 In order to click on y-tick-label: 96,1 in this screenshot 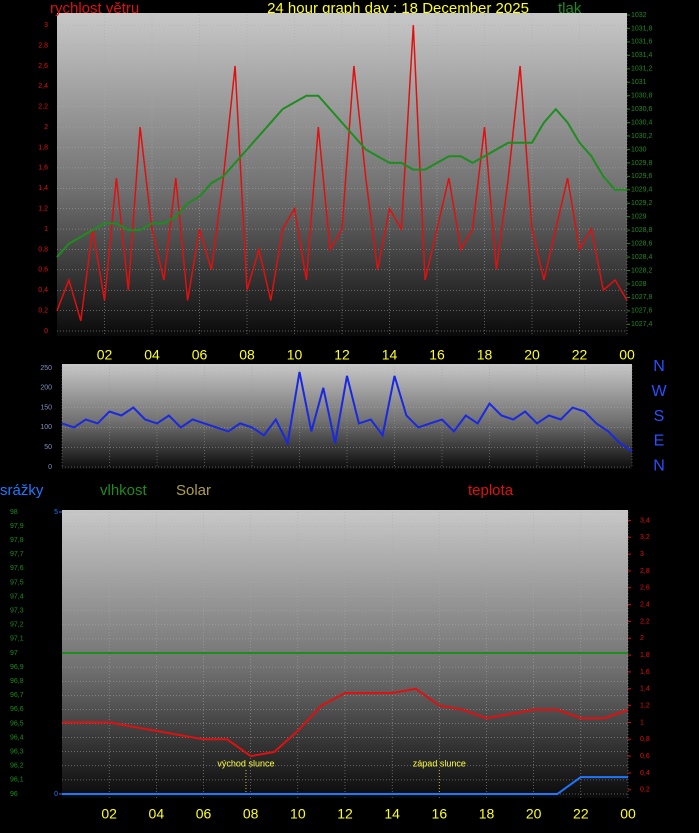, I will do `click(17, 780)`.